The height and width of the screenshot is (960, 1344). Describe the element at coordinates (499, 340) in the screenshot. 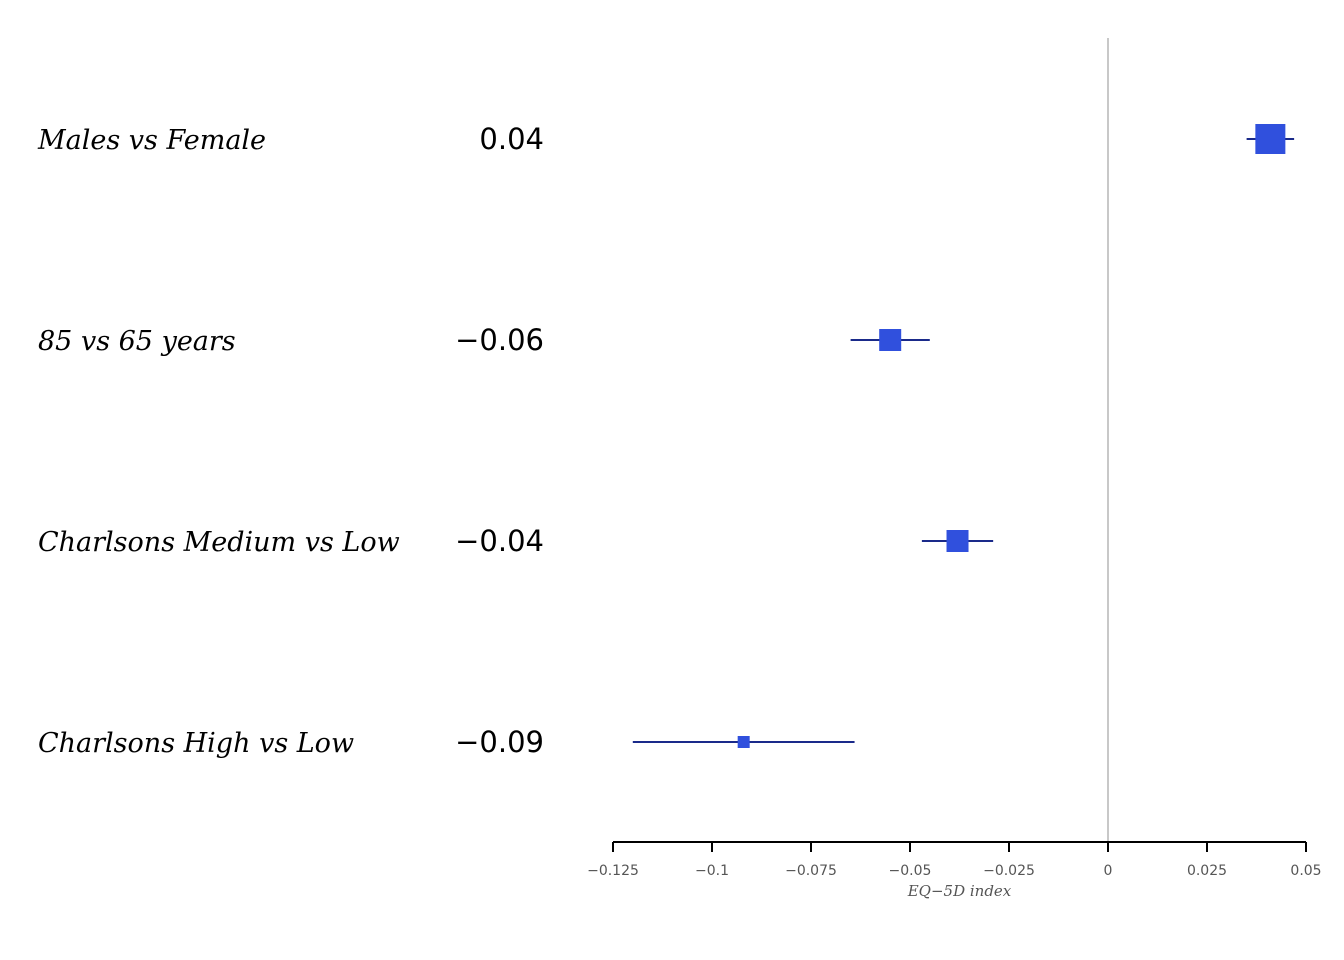

I see `row-value: −0.06` at that location.